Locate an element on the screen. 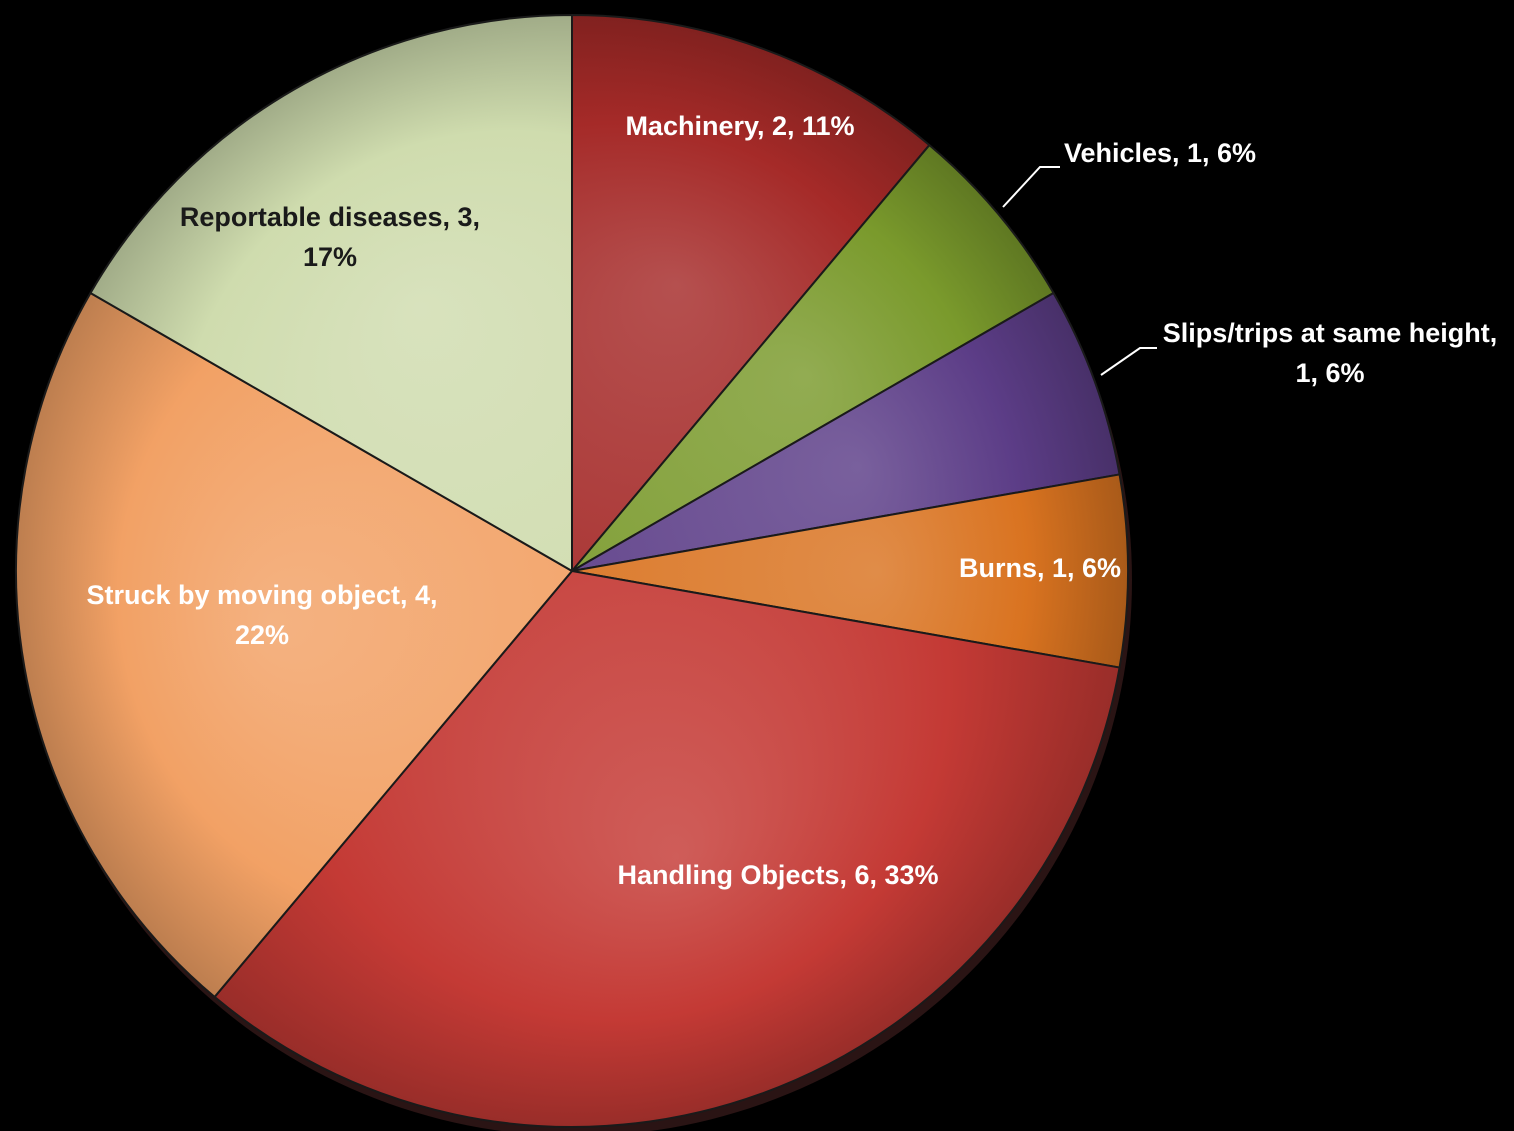 Image resolution: width=1514 pixels, height=1131 pixels. data-label-struck-by-moving-object: Struck by moving object, 4, 22% is located at coordinates (261, 615).